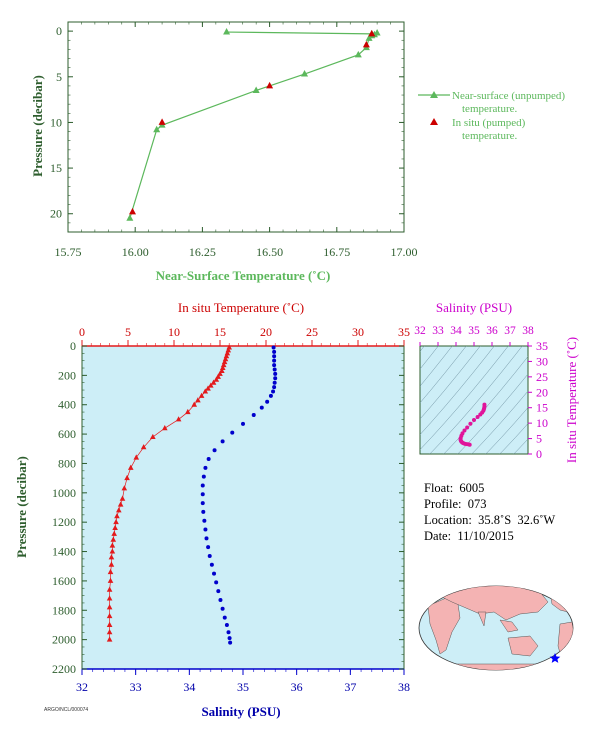  What do you see at coordinates (420, 331) in the screenshot?
I see `ts-salinity-tick-label: 32` at bounding box center [420, 331].